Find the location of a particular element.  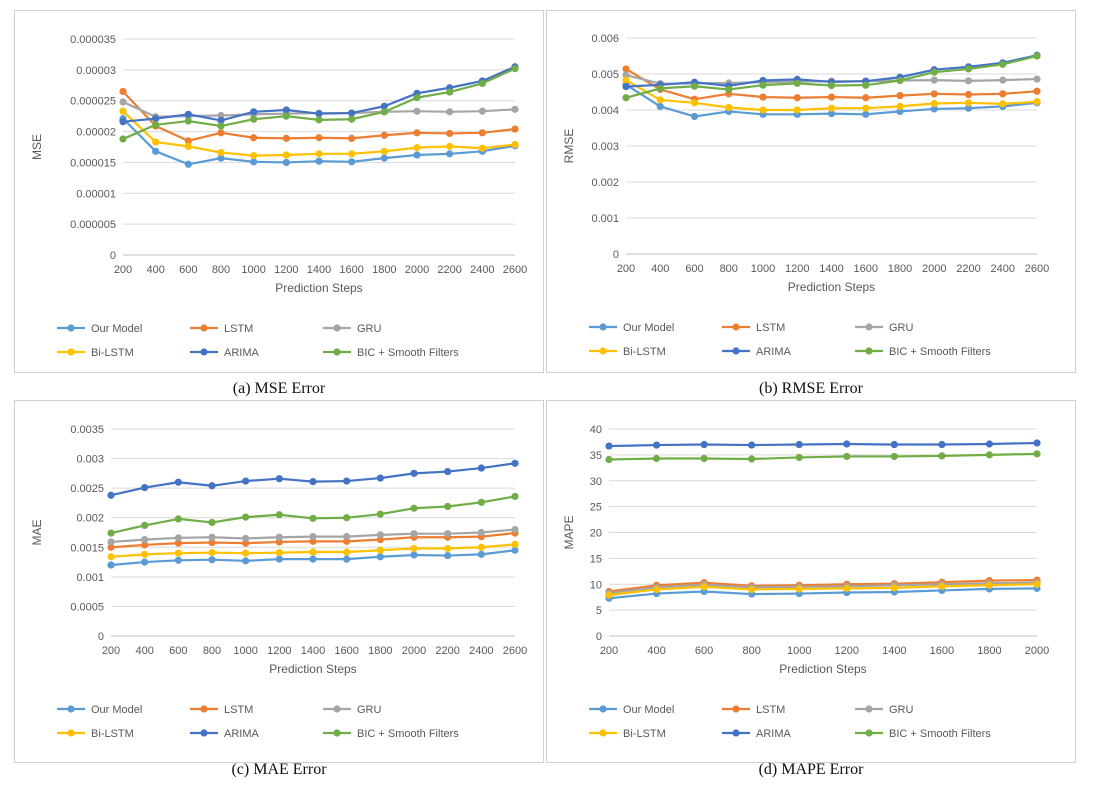

y-tick-label: 0.0035 is located at coordinates (87, 430).